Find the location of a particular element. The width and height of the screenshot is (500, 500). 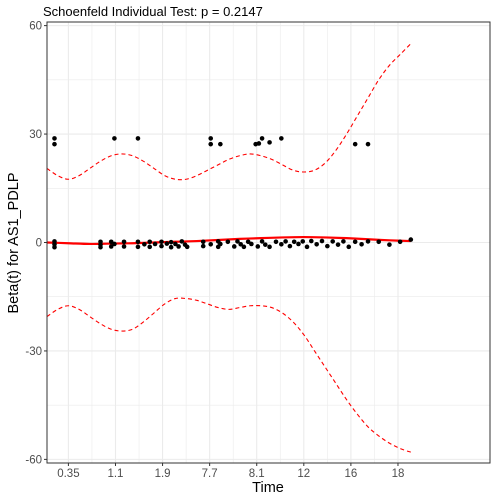

x-tick-label: 8.1 is located at coordinates (257, 474).